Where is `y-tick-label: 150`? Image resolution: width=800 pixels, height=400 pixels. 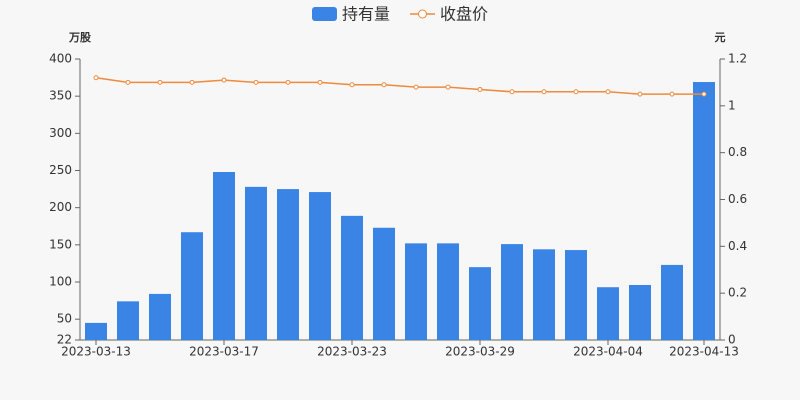
y-tick-label: 150 is located at coordinates (60, 244).